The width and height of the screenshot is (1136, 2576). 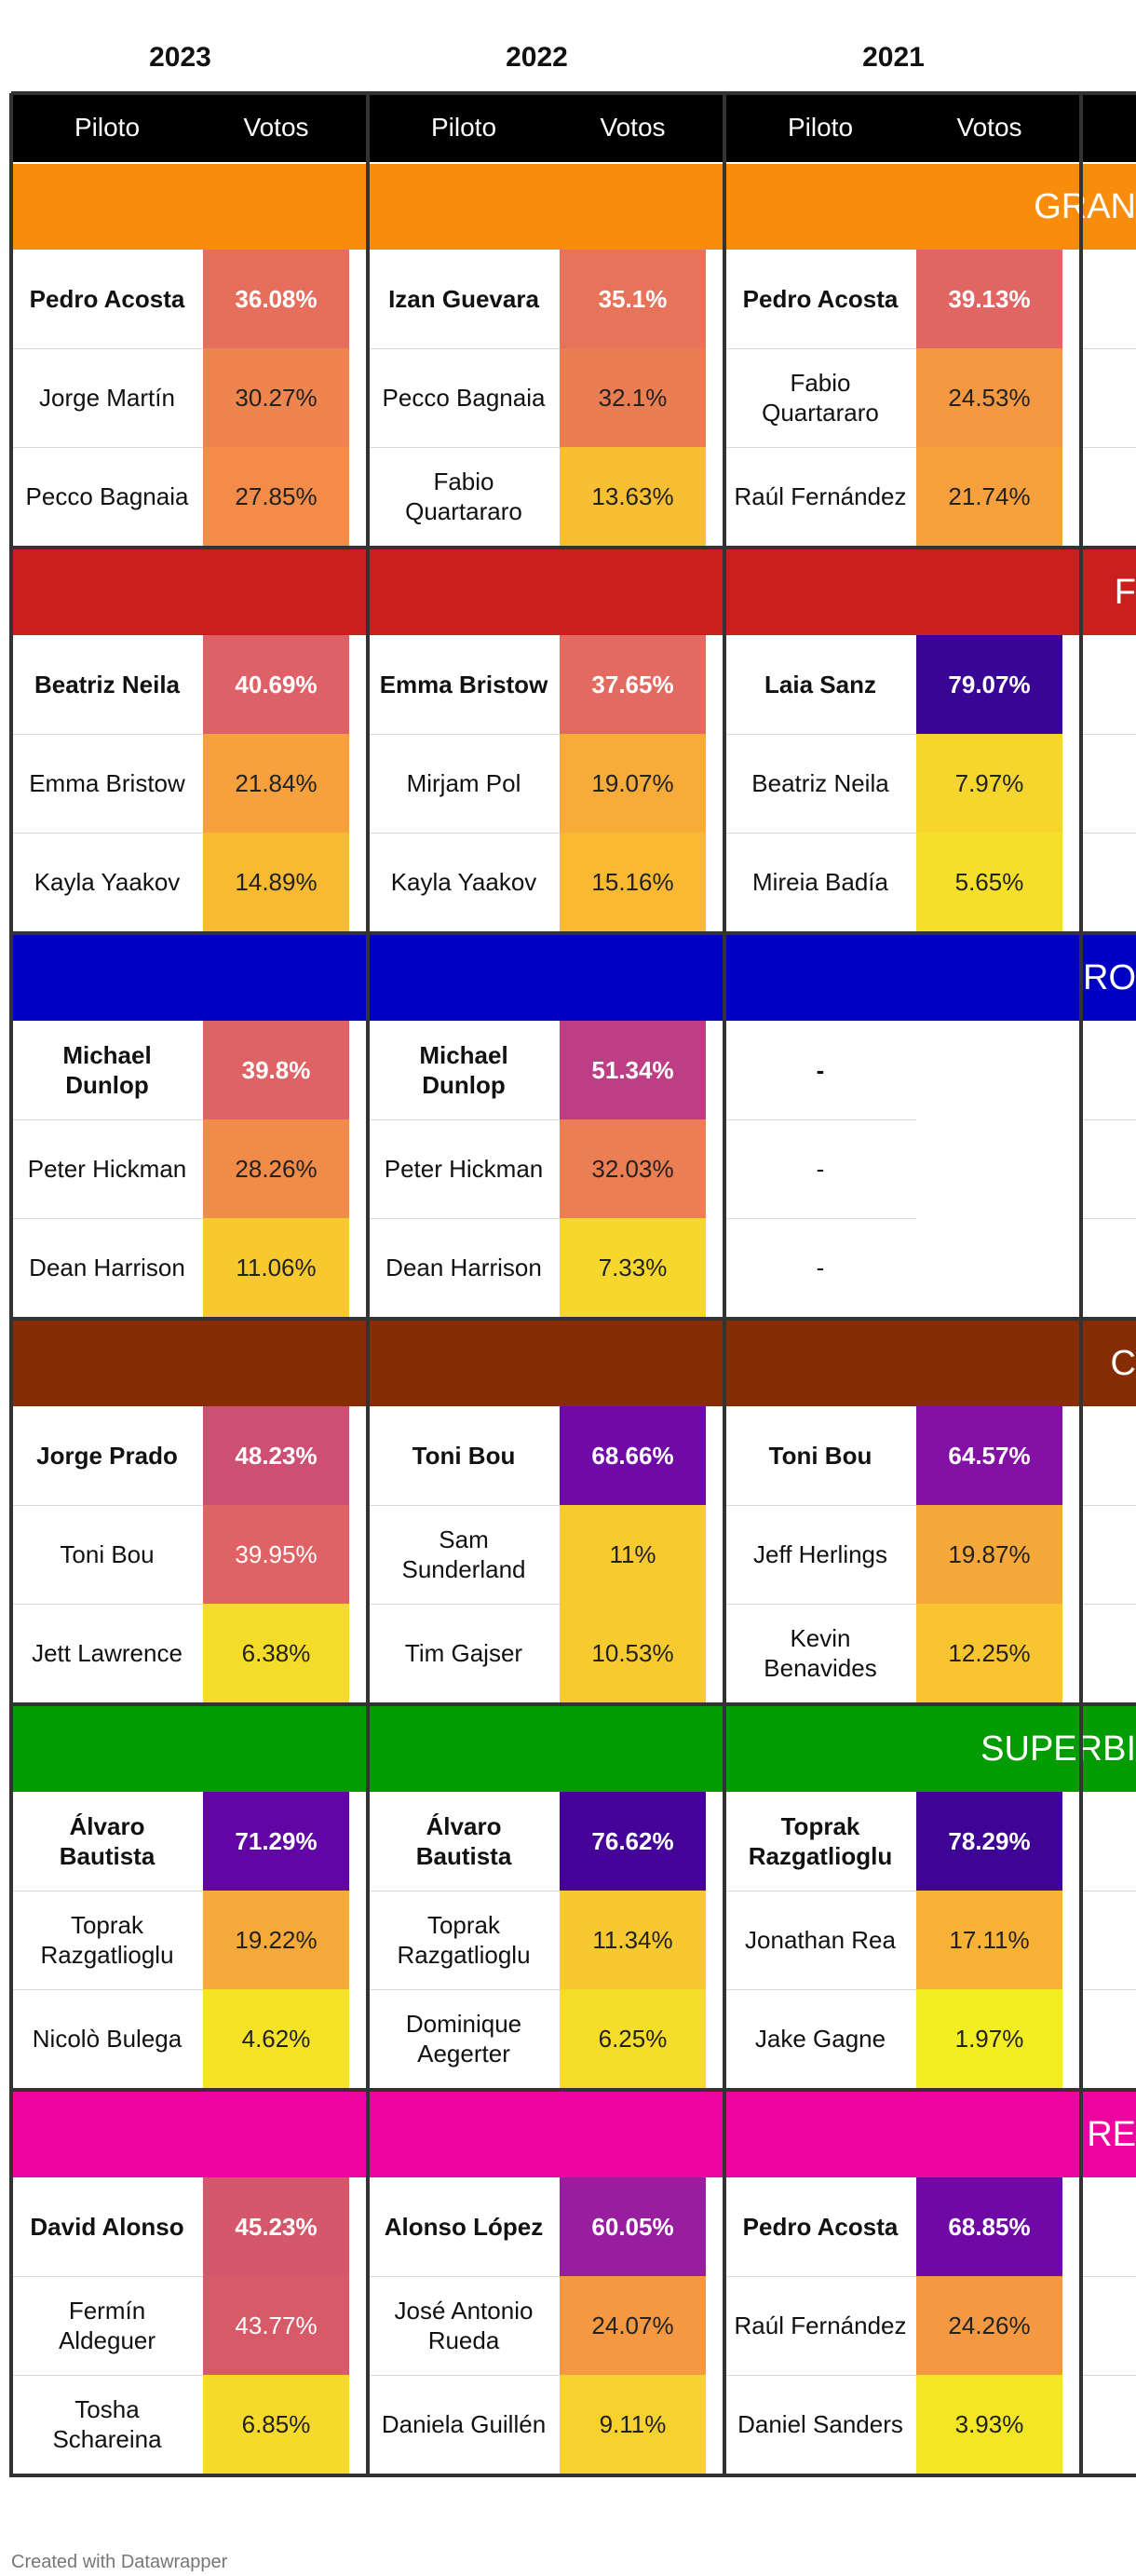 What do you see at coordinates (276, 882) in the screenshot?
I see `vote-share: 14.89%` at bounding box center [276, 882].